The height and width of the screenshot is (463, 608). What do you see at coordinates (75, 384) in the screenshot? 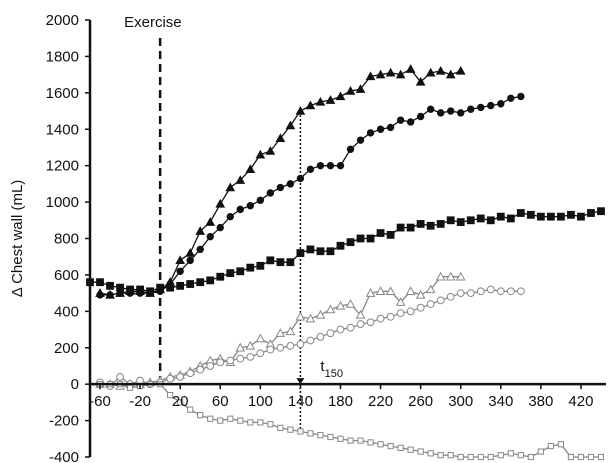
I see `y-tick-label: 0` at bounding box center [75, 384].